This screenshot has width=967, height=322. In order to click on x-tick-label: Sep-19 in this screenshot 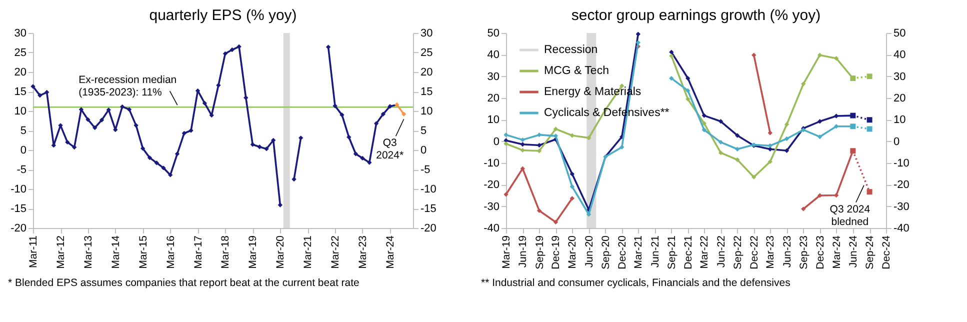, I will do `click(540, 252)`.